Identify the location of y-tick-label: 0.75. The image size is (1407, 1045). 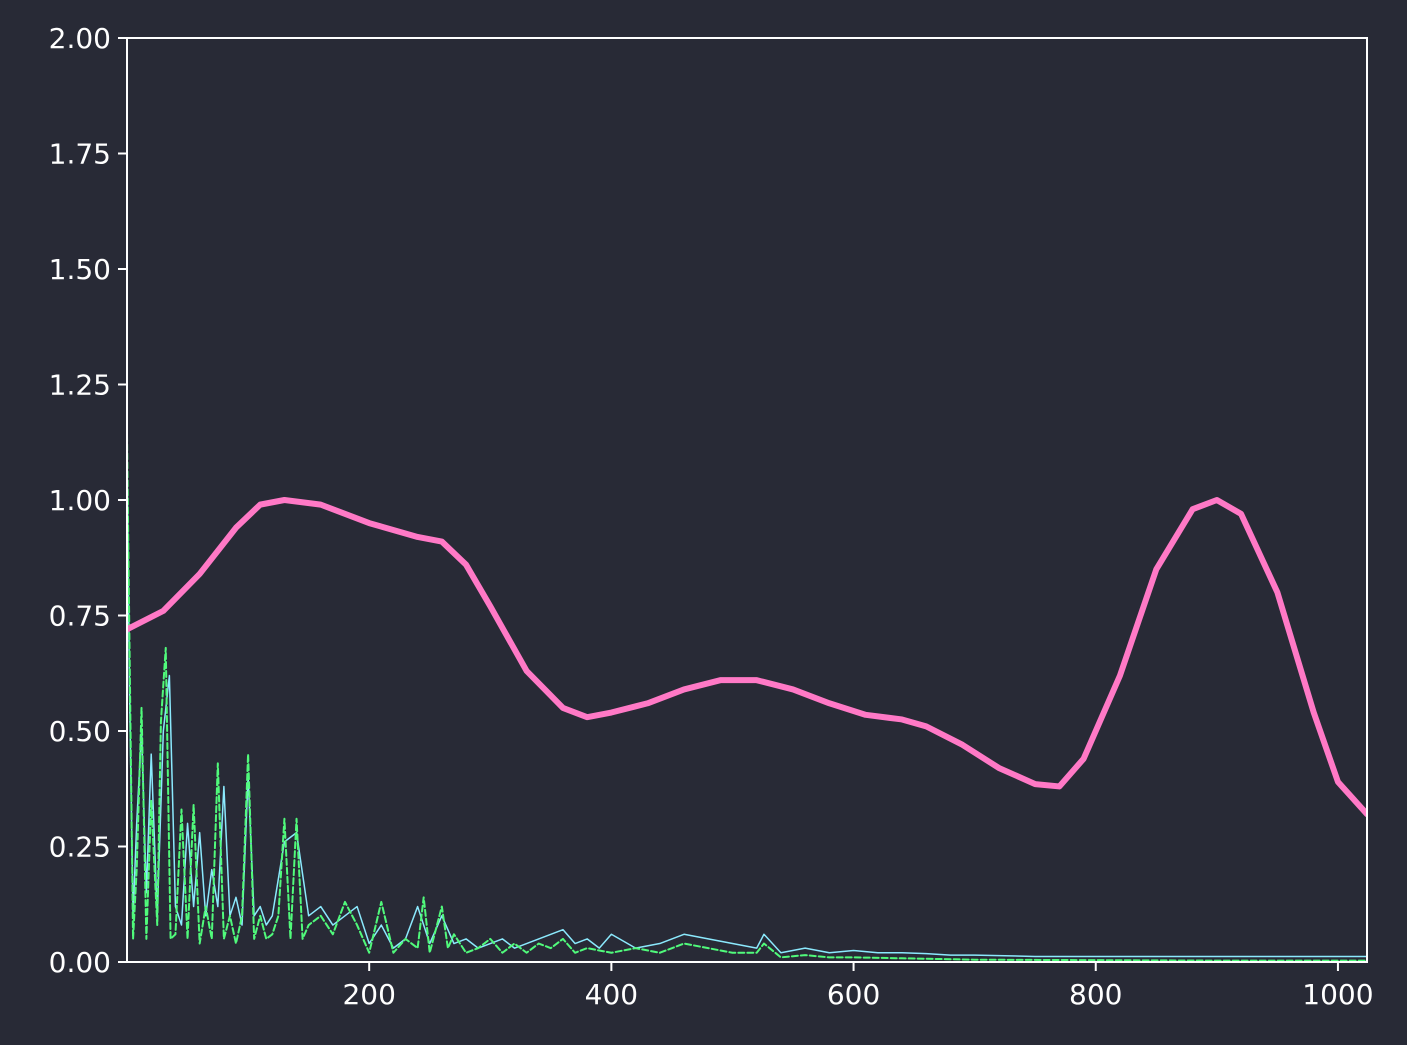
(80, 616).